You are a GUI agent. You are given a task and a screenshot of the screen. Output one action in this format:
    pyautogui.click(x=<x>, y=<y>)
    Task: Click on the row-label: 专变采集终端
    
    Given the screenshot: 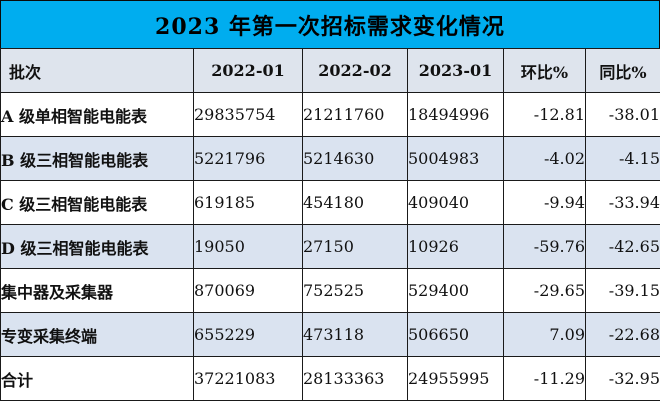 What is the action you would take?
    pyautogui.click(x=97, y=334)
    